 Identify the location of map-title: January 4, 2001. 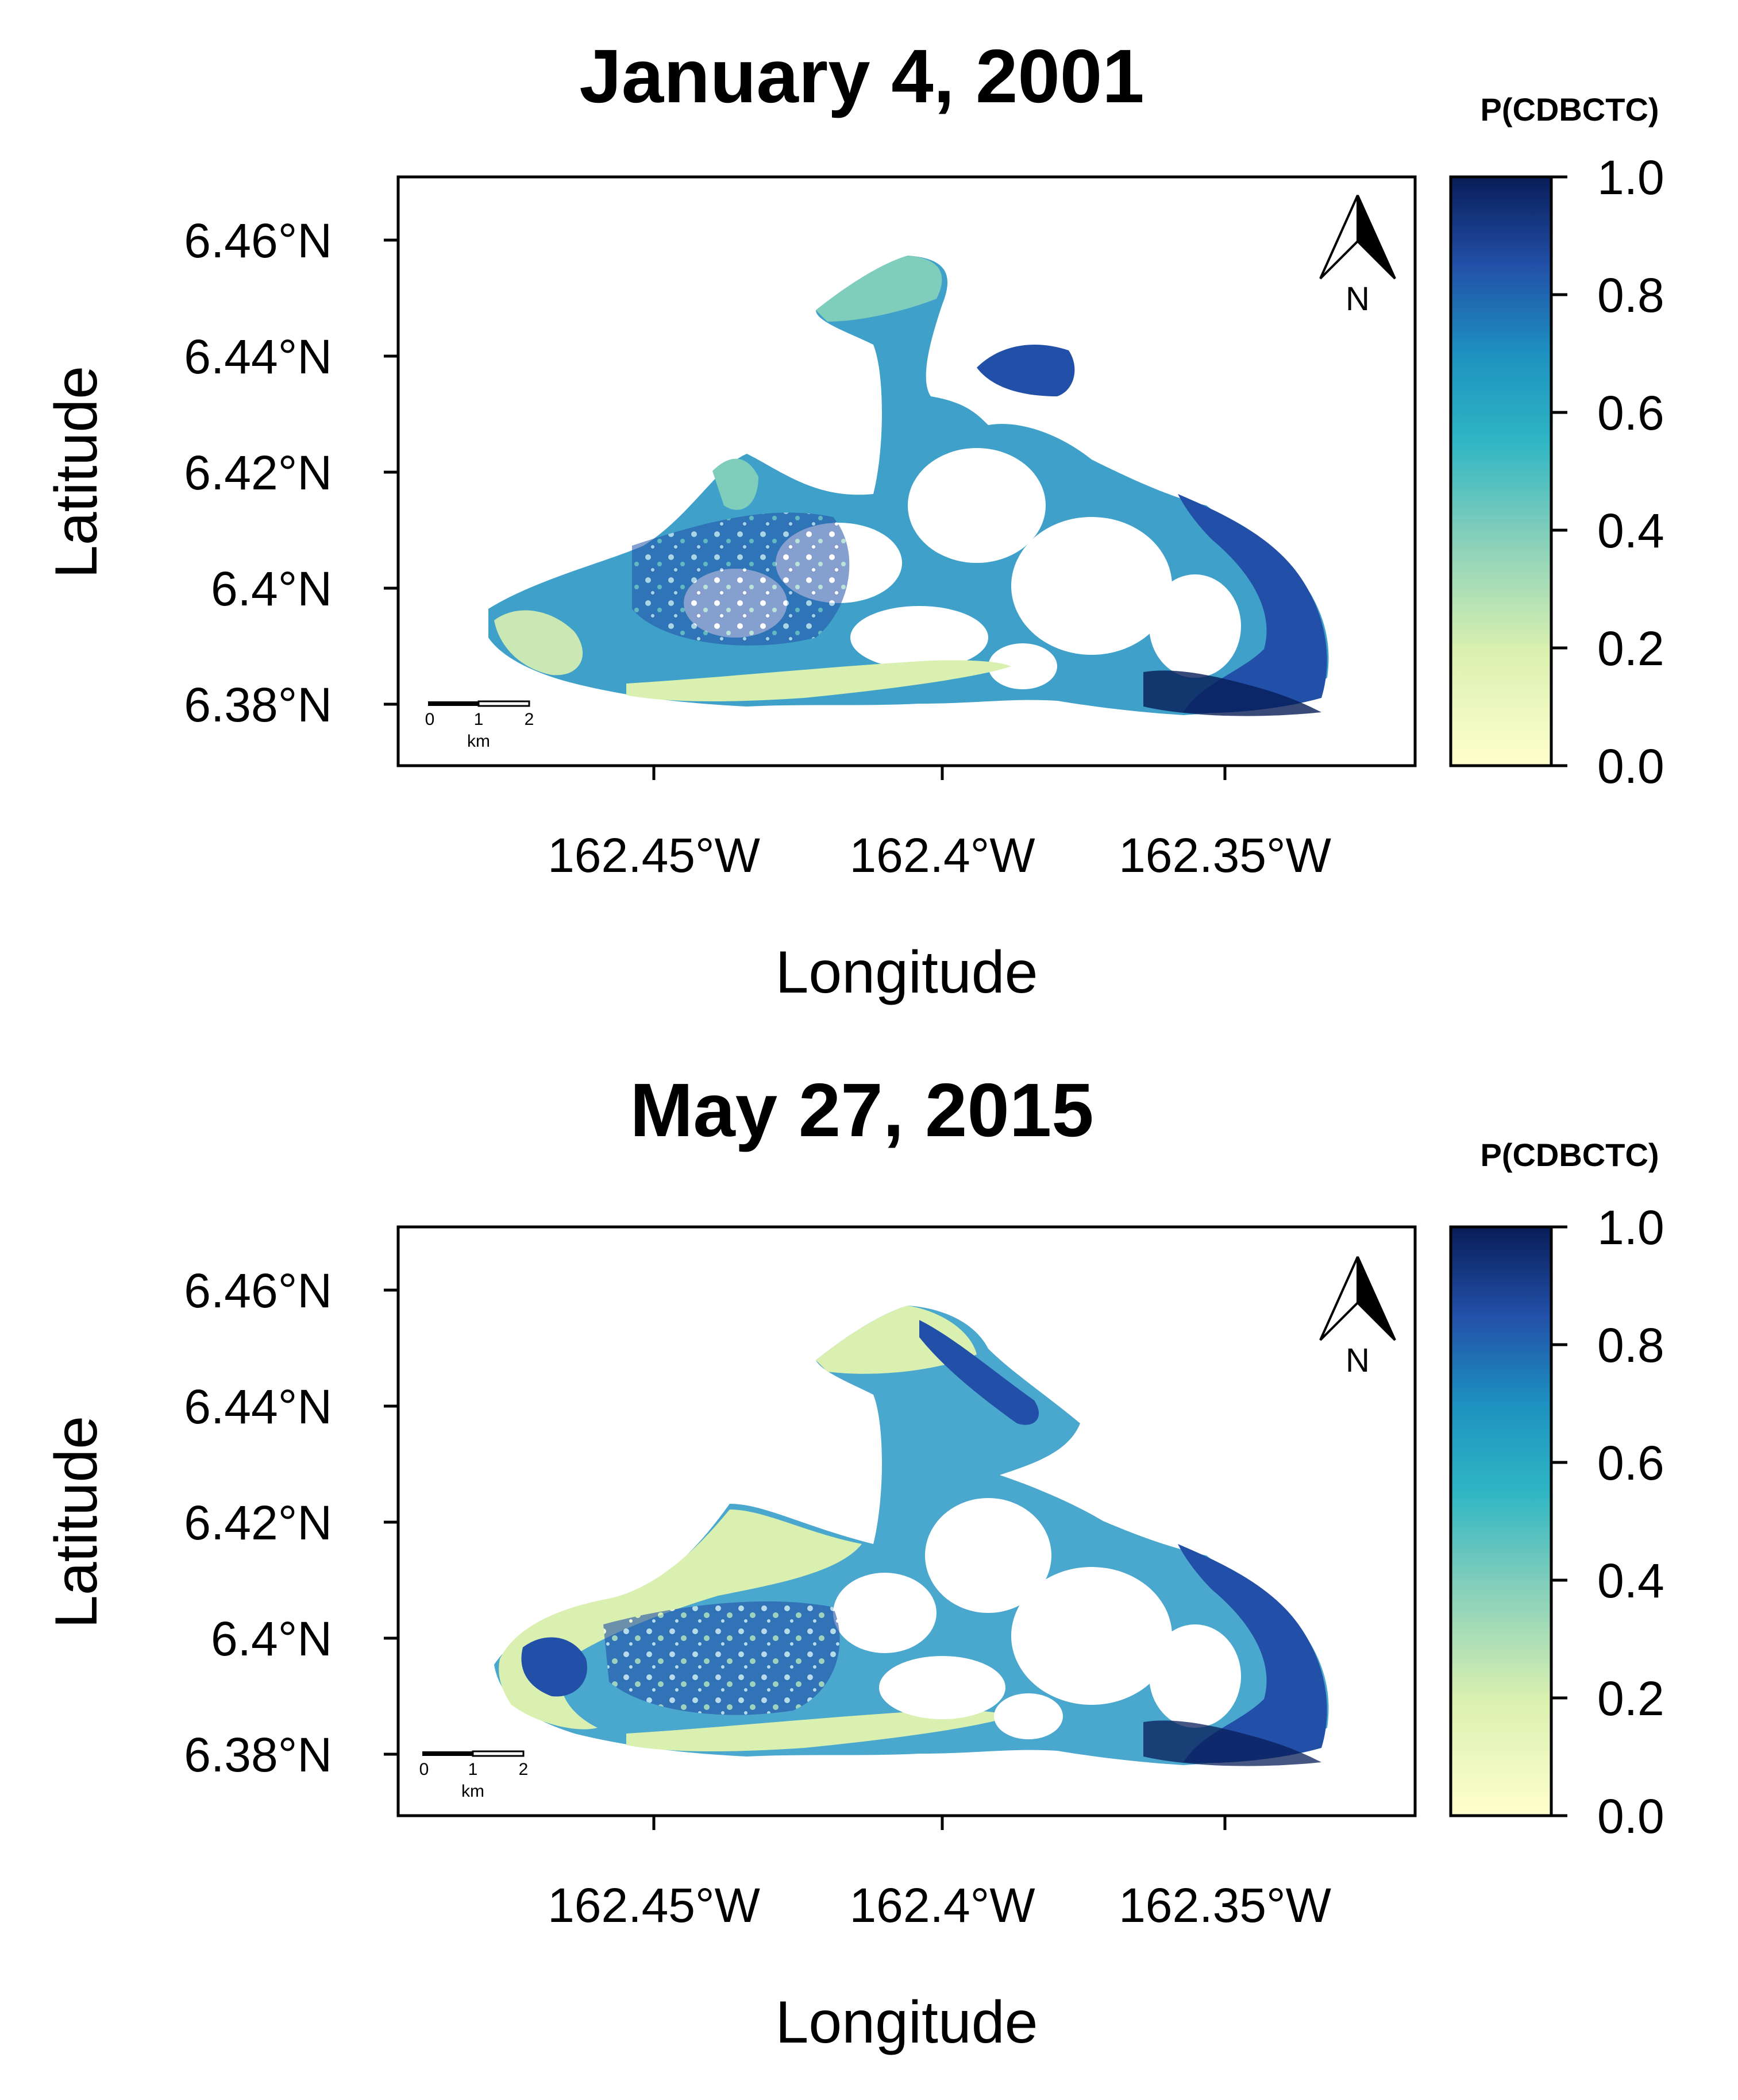
(861, 76).